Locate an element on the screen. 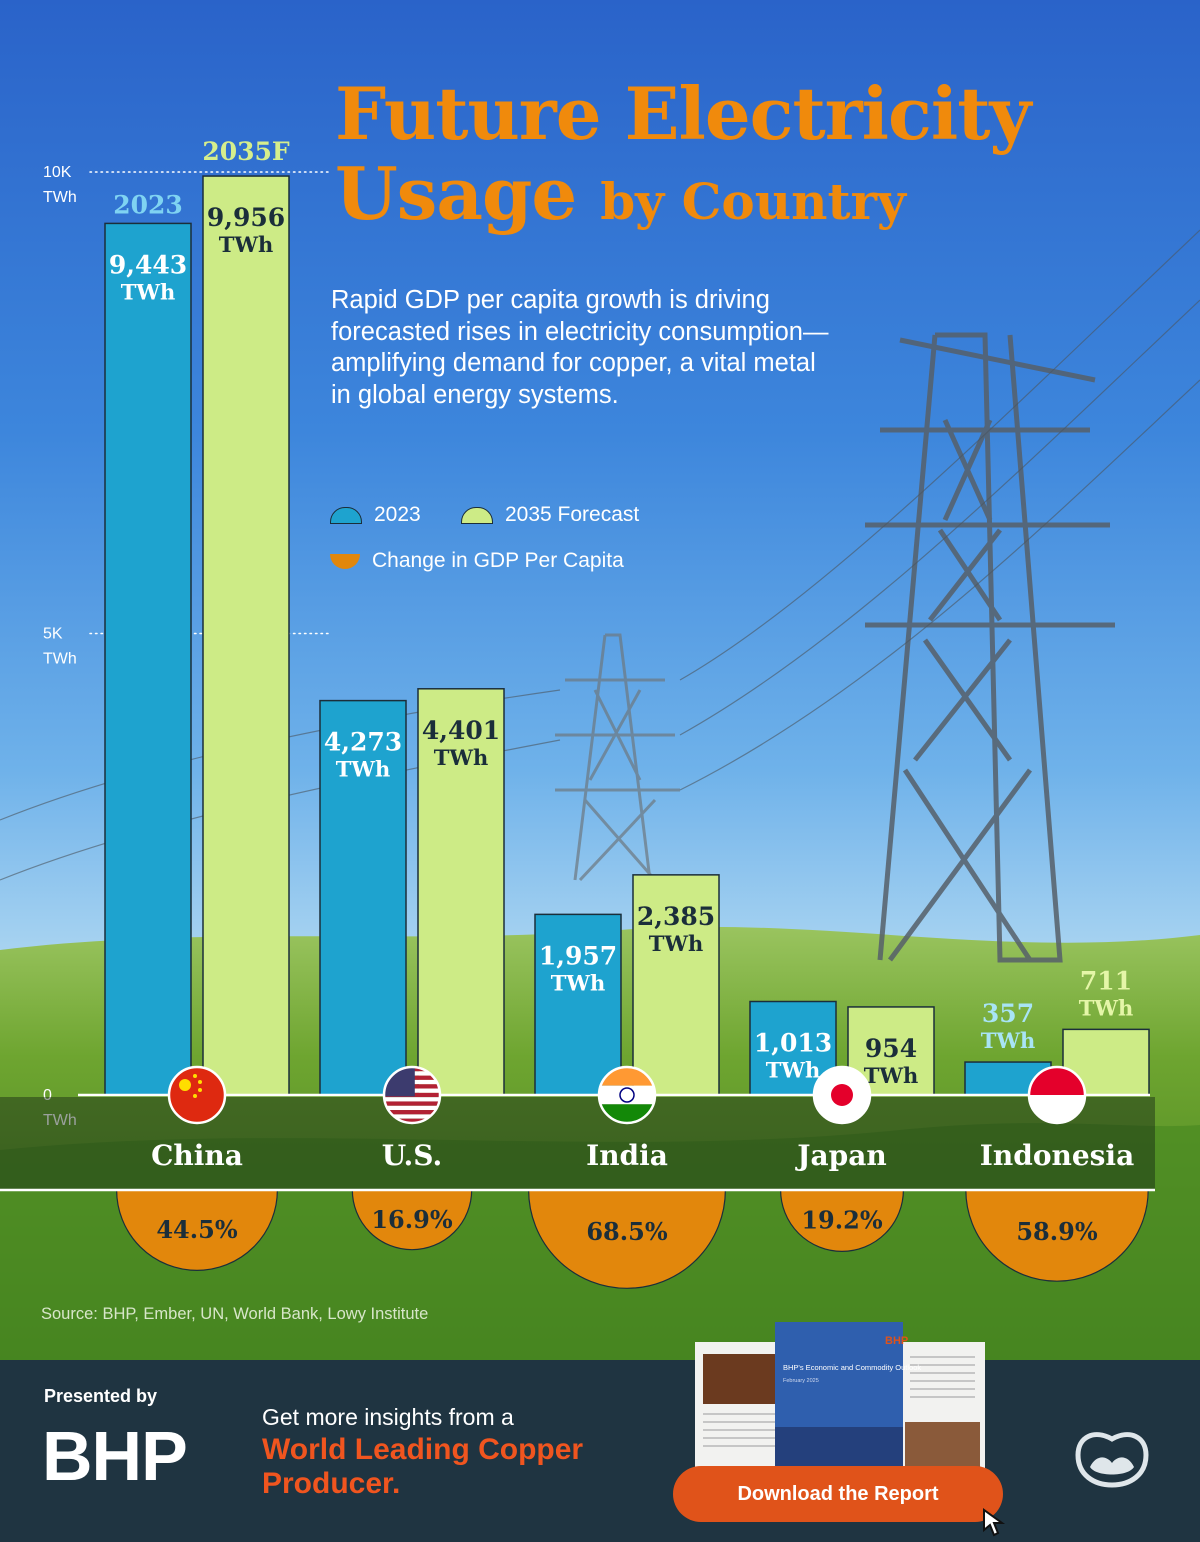 The image size is (1200, 1542). y-tick-label: 5K is located at coordinates (53, 634).